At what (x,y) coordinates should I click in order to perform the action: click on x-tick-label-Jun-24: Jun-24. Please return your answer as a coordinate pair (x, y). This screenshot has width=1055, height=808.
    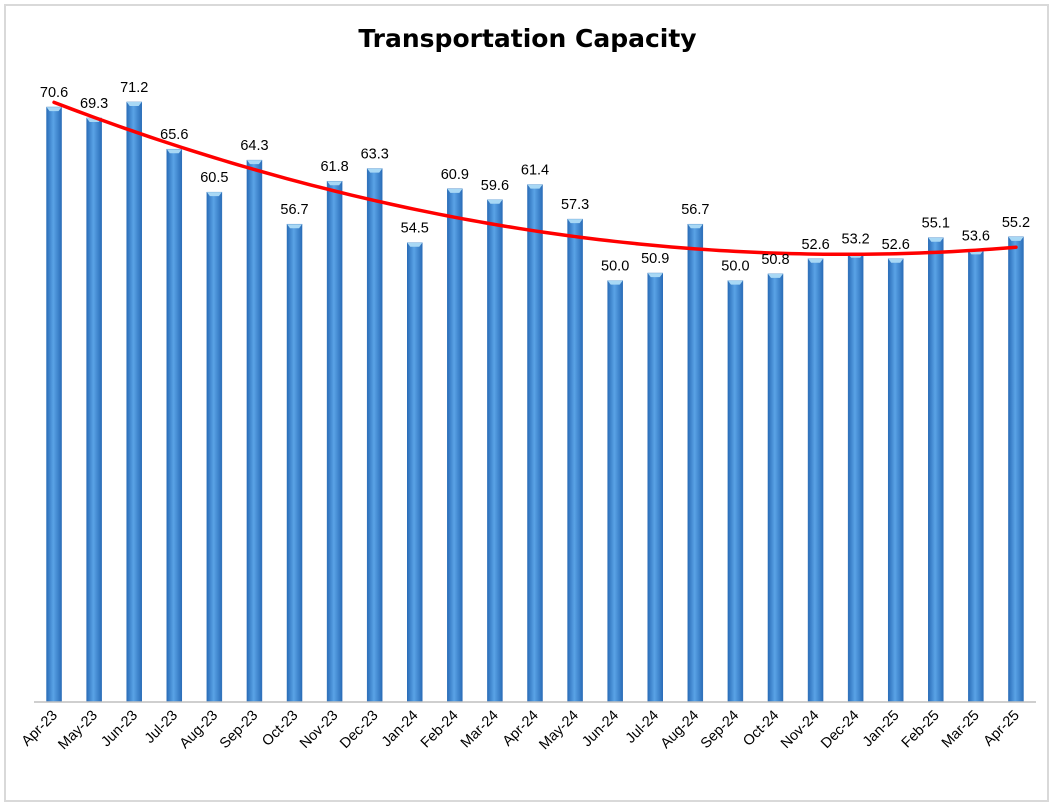
    Looking at the image, I should click on (600, 729).